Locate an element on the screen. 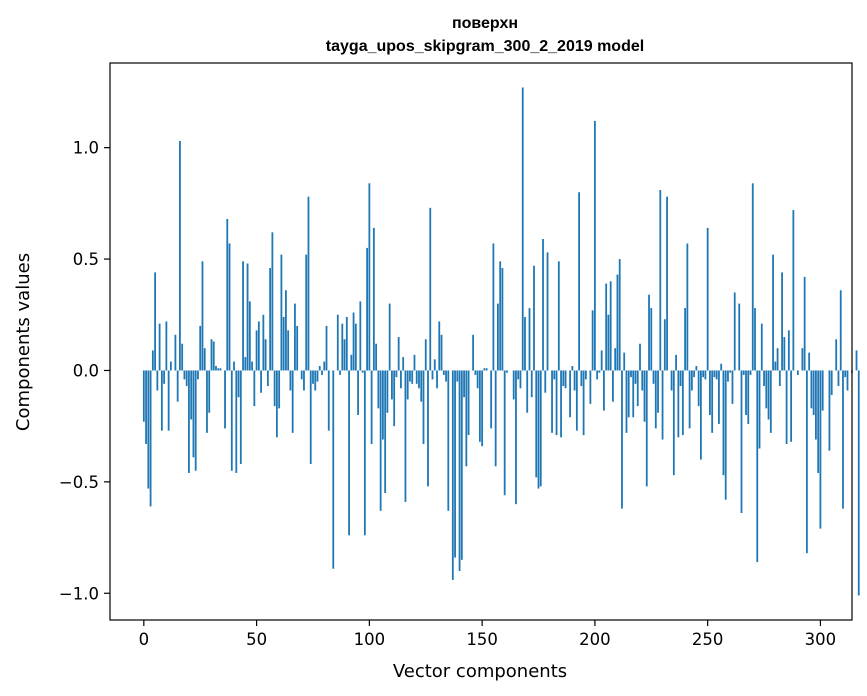 This screenshot has height=696, width=867. x-tick-label: 300 is located at coordinates (821, 639).